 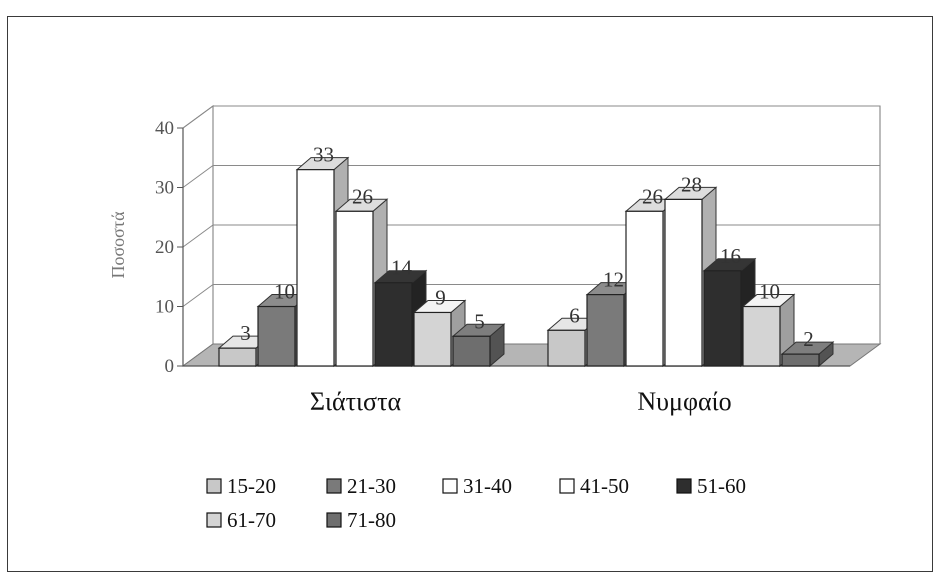 I want to click on legend-label: 61-70, so click(x=251, y=520).